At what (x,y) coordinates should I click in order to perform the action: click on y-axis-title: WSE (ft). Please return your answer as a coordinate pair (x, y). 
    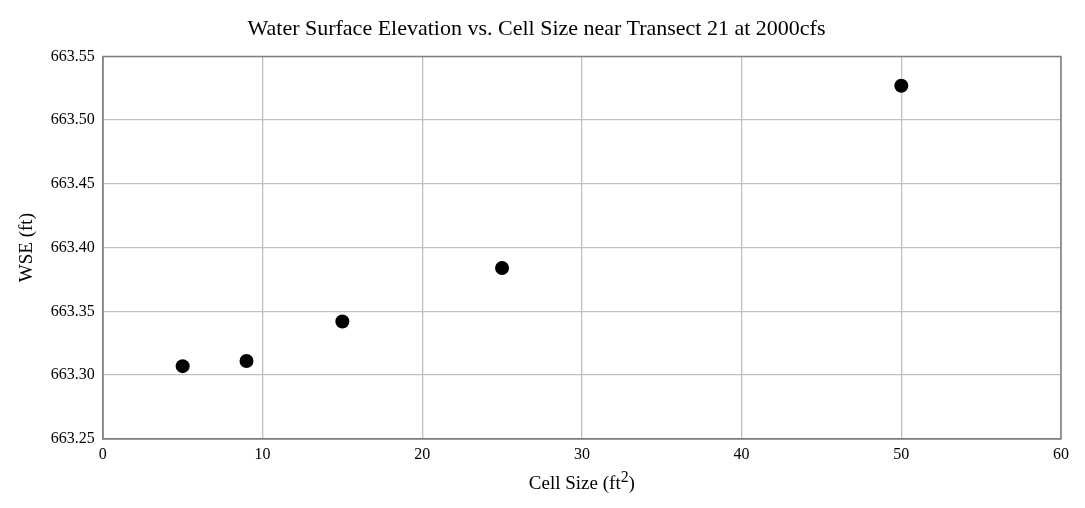
    Looking at the image, I should click on (26, 248).